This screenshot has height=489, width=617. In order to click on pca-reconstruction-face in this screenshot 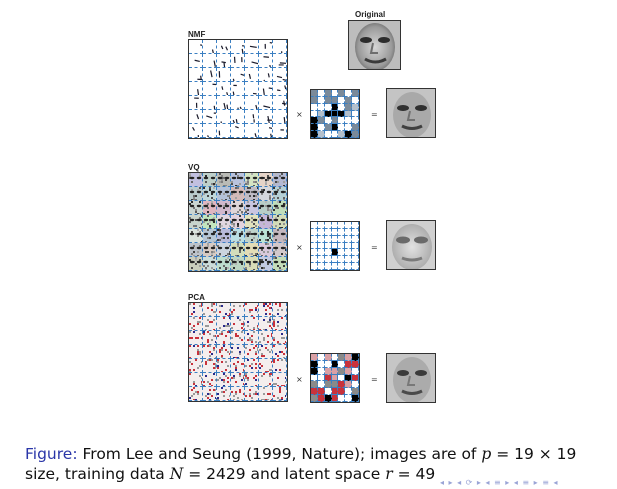, I will do `click(411, 378)`.